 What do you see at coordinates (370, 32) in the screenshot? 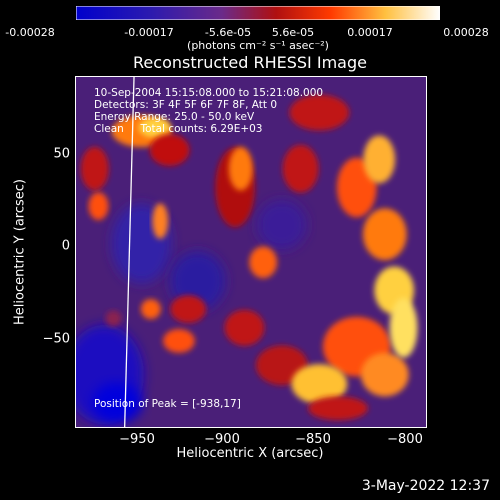
I see `colorbar-tick-label: 0.00017` at bounding box center [370, 32].